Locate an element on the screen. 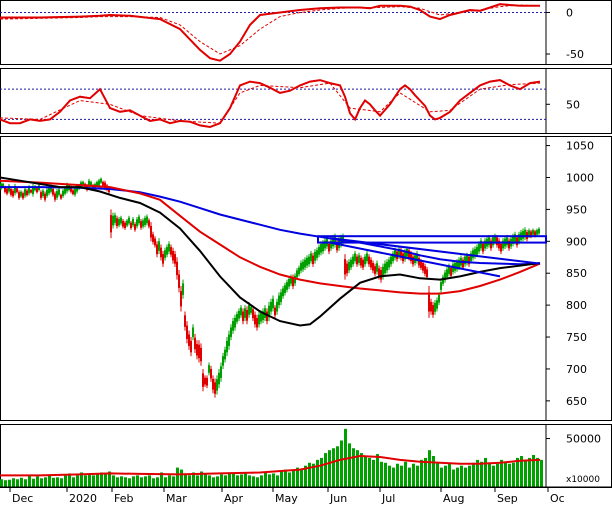 This screenshot has height=506, width=612. x-axis-label: May is located at coordinates (286, 498).